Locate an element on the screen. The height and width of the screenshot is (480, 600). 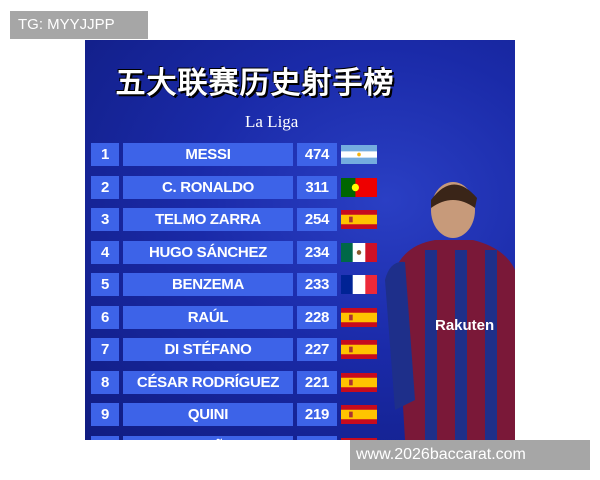
watermark-top: TG: MYYJJPP is located at coordinates (79, 25).